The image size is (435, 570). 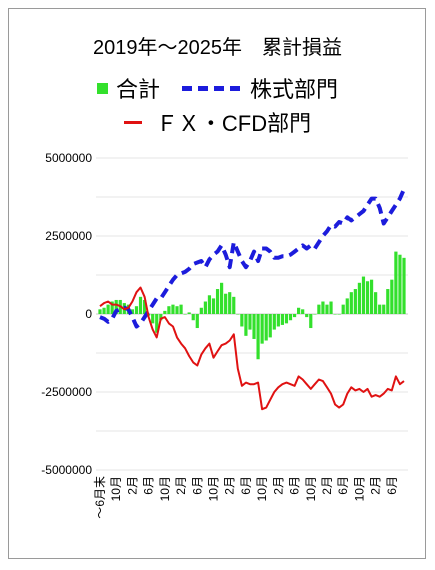 What do you see at coordinates (249, 88) in the screenshot?
I see `legend-item-stock: 株式部門` at bounding box center [249, 88].